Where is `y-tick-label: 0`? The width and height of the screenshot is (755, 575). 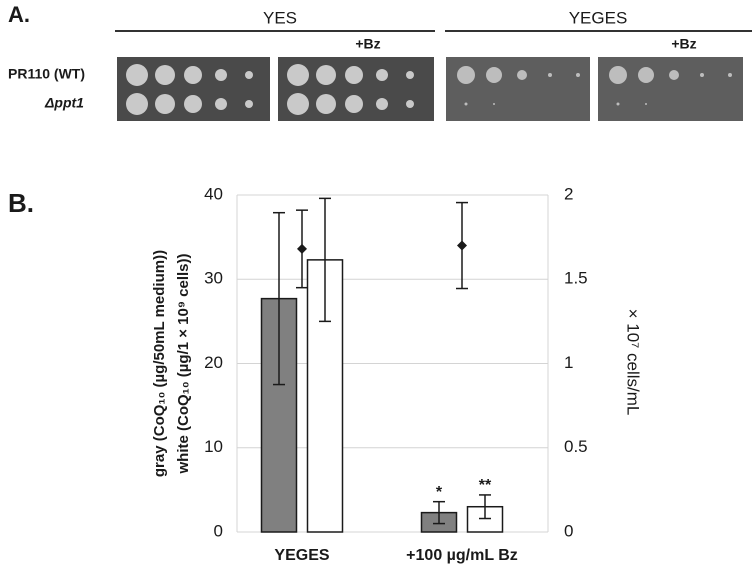 y-tick-label: 0 is located at coordinates (218, 530).